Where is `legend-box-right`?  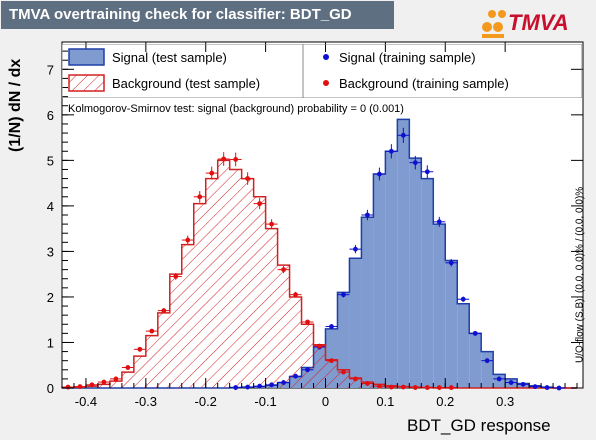 legend-box-right is located at coordinates (442, 71).